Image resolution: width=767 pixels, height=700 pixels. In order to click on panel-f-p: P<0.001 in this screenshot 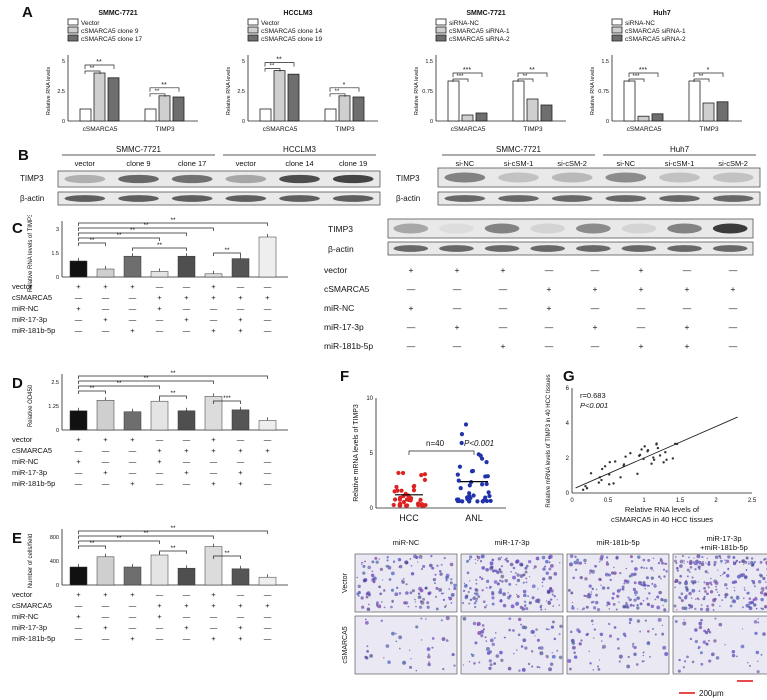, I will do `click(479, 443)`.